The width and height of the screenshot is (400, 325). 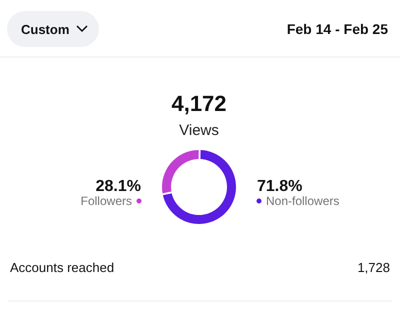 What do you see at coordinates (45, 29) in the screenshot?
I see `text: Custom` at bounding box center [45, 29].